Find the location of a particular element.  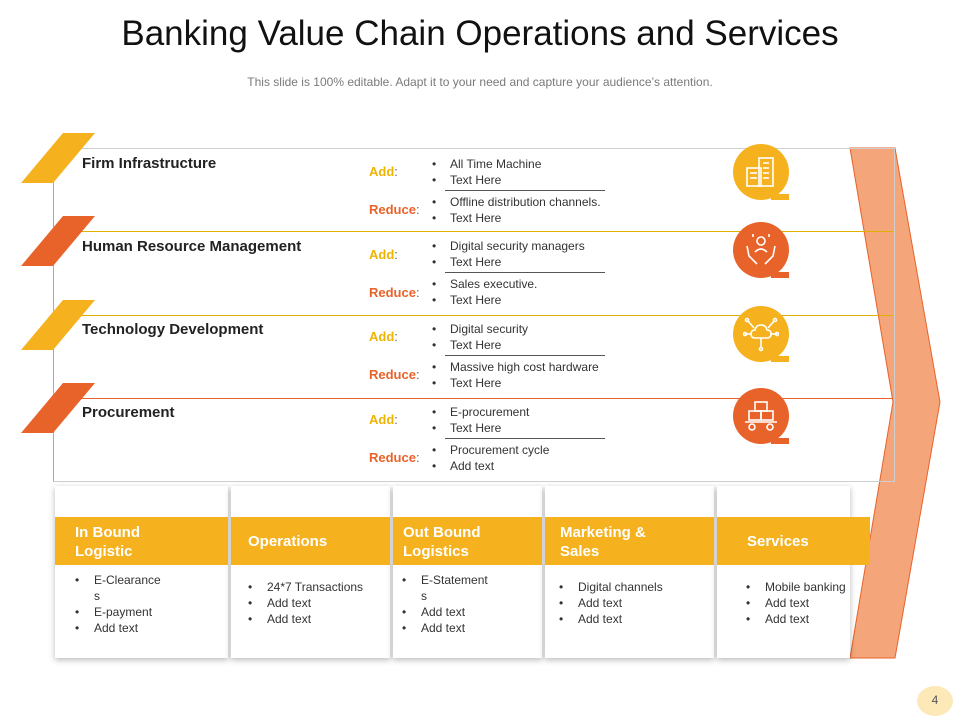

card-list-marketing: Digital channels Add text Add text is located at coordinates (611, 603).